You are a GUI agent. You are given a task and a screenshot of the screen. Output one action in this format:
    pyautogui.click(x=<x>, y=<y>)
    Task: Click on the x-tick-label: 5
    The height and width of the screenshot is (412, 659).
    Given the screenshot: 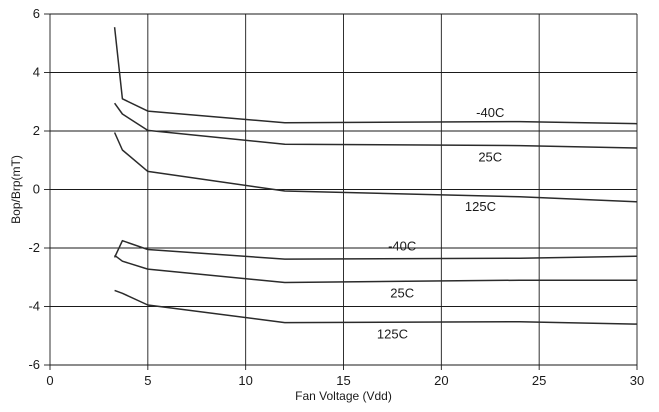 What is the action you would take?
    pyautogui.click(x=147, y=380)
    